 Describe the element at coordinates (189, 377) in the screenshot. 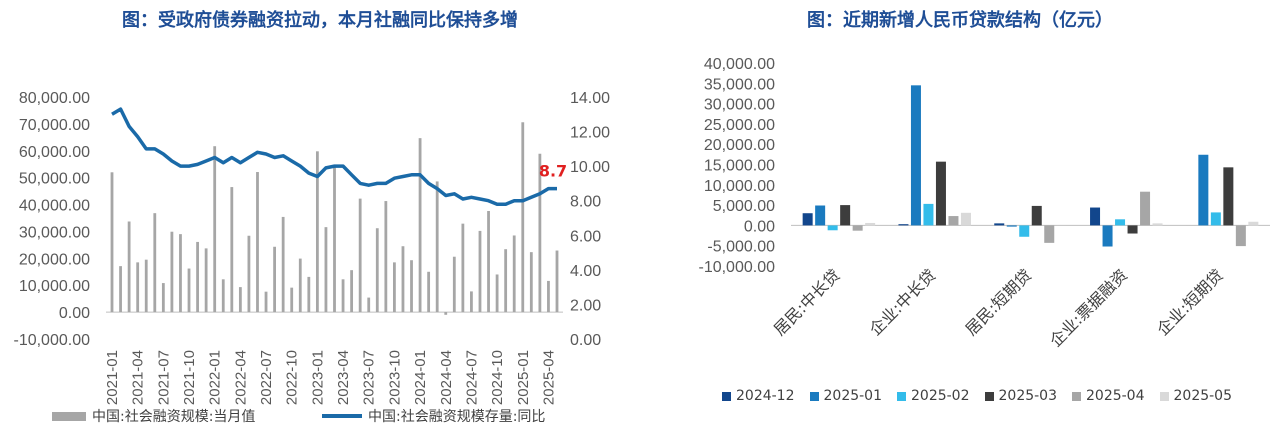

I see `x-tick-label: 2021-10` at that location.